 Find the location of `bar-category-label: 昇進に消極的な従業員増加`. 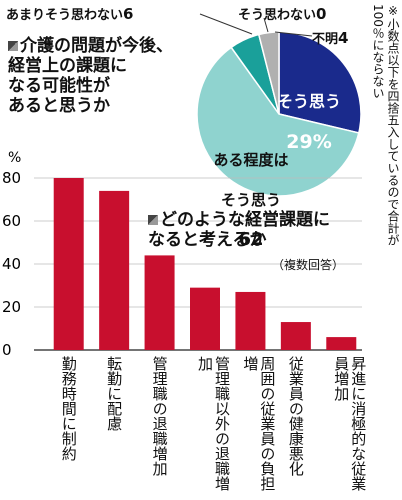

bar-category-label: 昇進に消極的な従業員増加 is located at coordinates (350, 423).